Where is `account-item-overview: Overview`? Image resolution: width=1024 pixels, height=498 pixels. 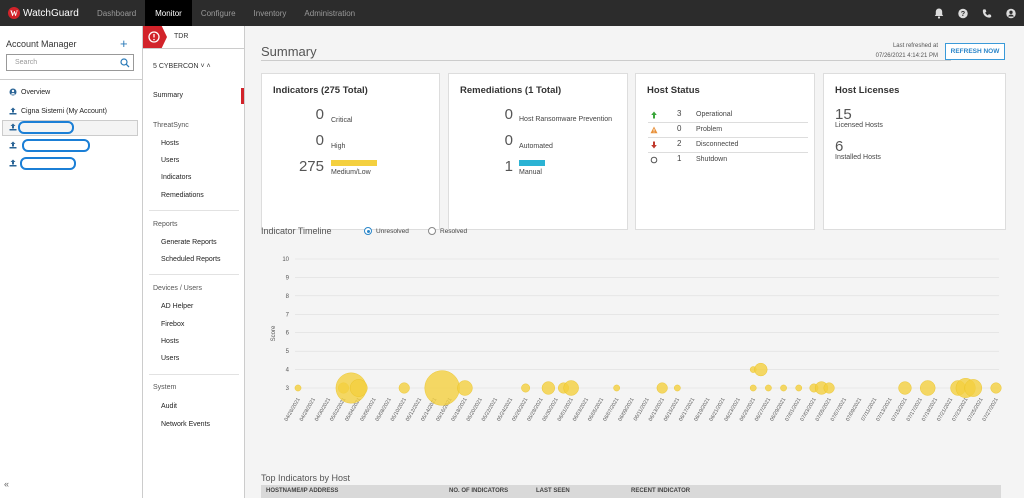 account-item-overview: Overview is located at coordinates (29, 92).